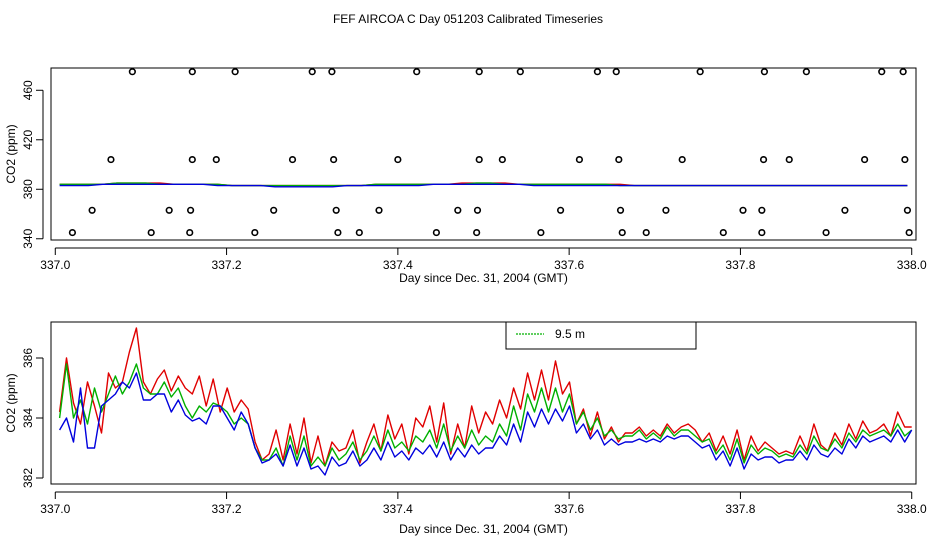 This screenshot has height=540, width=936. Describe the element at coordinates (55, 509) in the screenshot. I see `bottom-x-tick-label: 337.0` at that location.